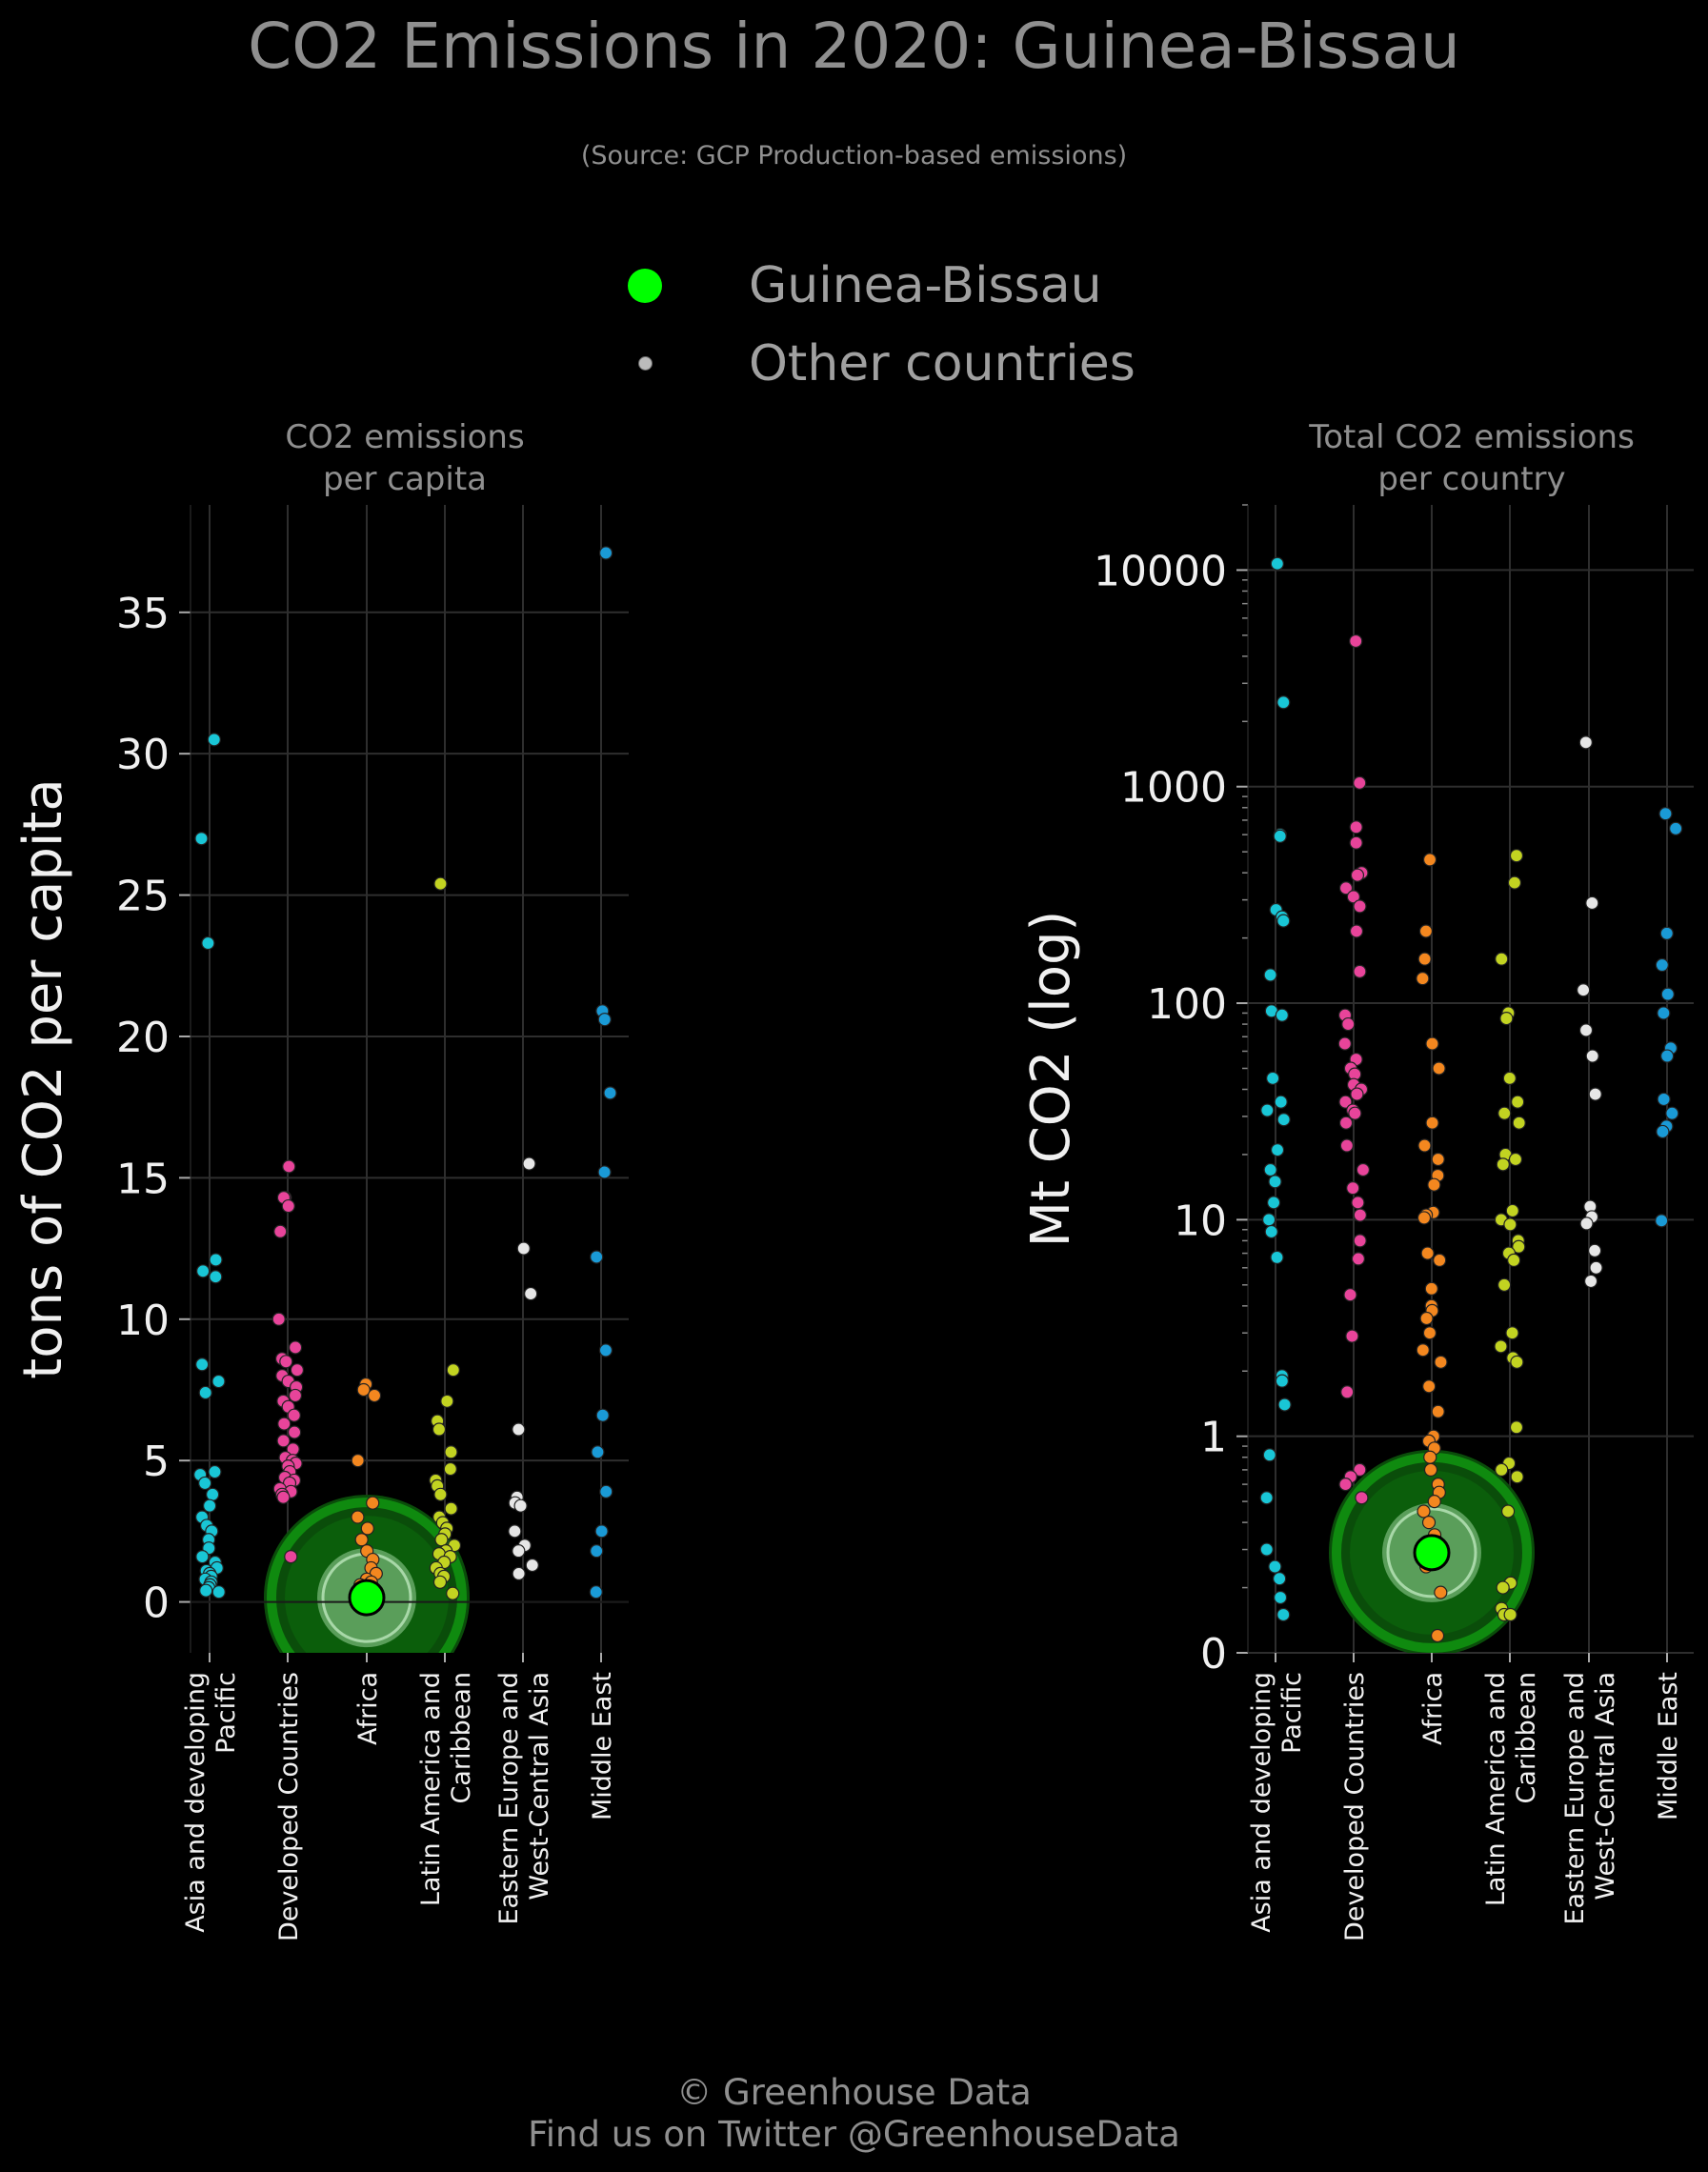 The image size is (1708, 2172). What do you see at coordinates (646, 363) in the screenshot?
I see `other-marker-icon` at bounding box center [646, 363].